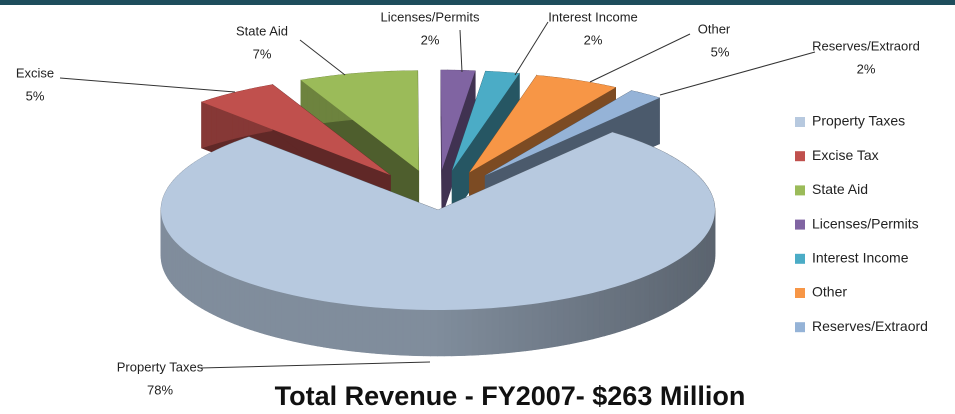 This screenshot has height=414, width=955. I want to click on legend-label: Other, so click(829, 292).